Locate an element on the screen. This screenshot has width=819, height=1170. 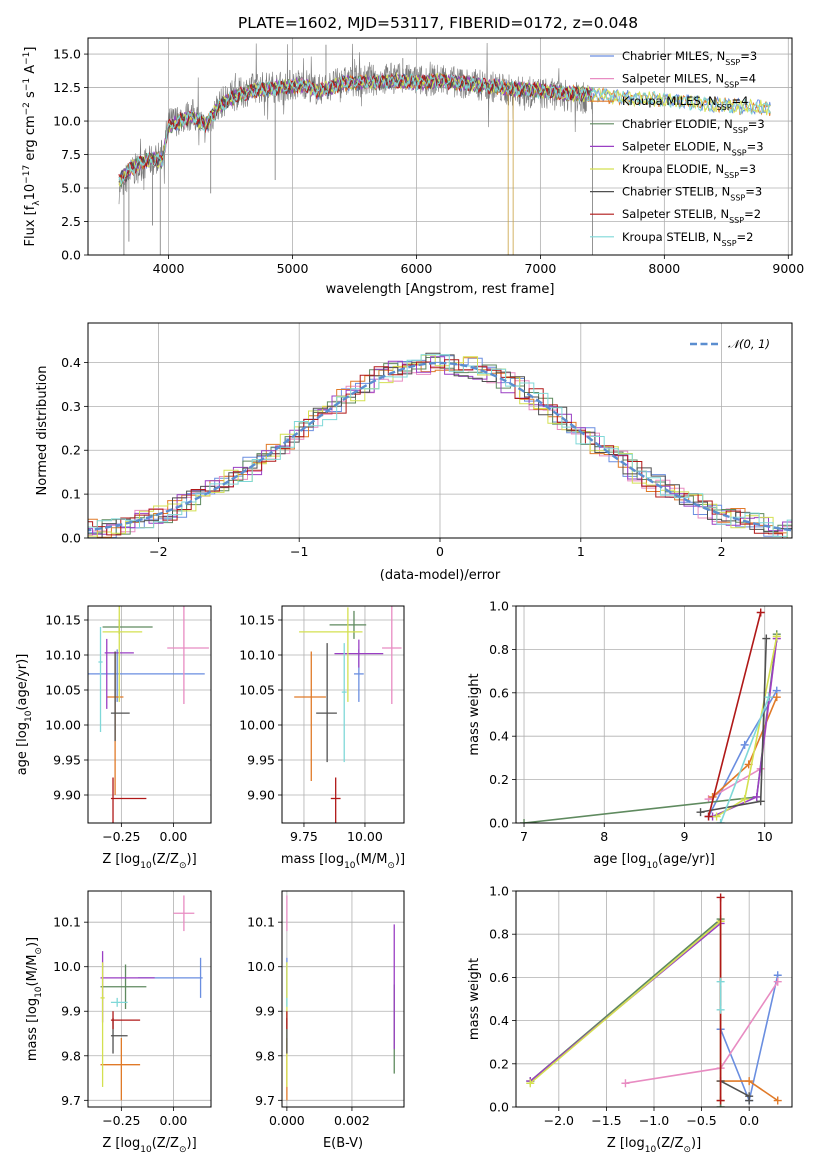
spectrum-legend-label: Salpeter MILES, NSSP=4 is located at coordinates (689, 81).